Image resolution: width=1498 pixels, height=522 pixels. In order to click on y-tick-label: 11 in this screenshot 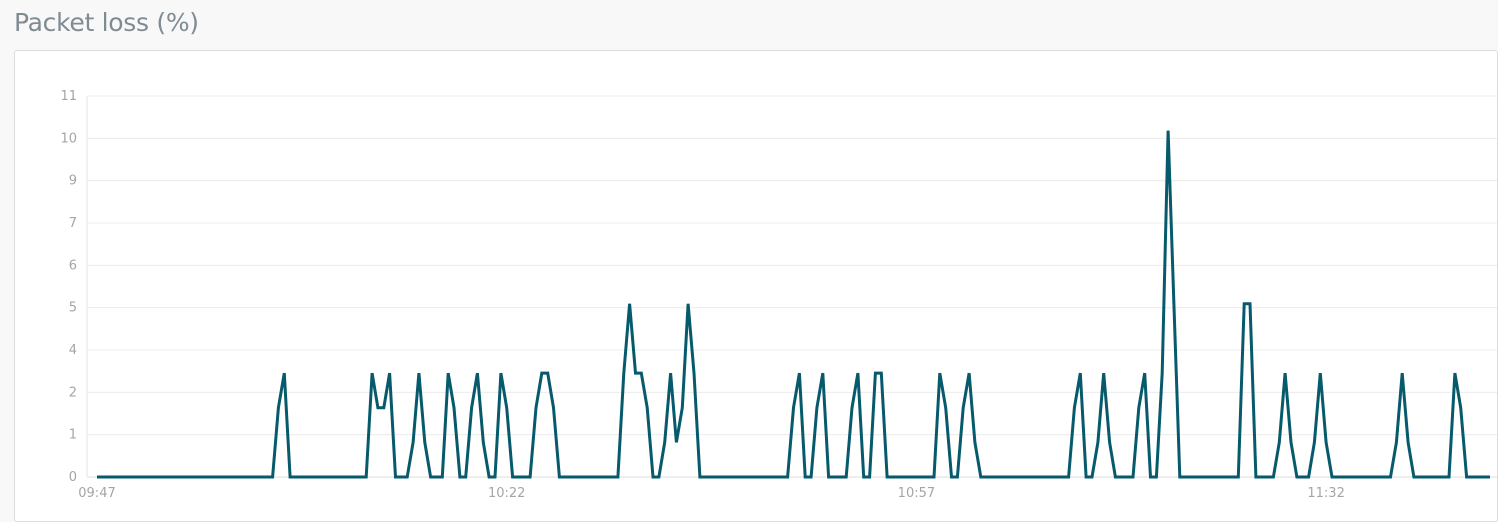, I will do `click(68, 96)`.